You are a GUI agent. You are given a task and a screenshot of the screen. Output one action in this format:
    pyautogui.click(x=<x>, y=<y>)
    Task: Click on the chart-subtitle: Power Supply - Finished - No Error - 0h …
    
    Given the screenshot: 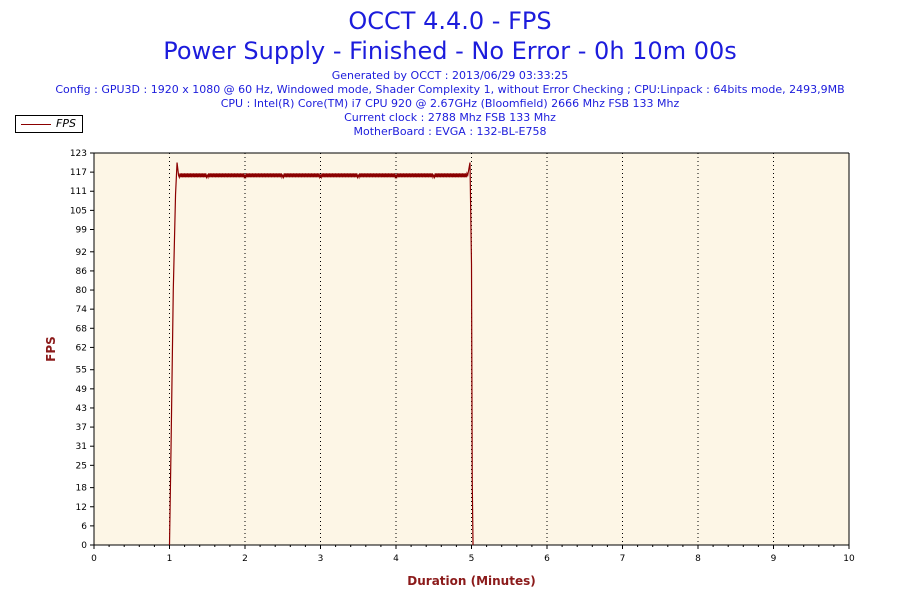 What is the action you would take?
    pyautogui.click(x=450, y=51)
    